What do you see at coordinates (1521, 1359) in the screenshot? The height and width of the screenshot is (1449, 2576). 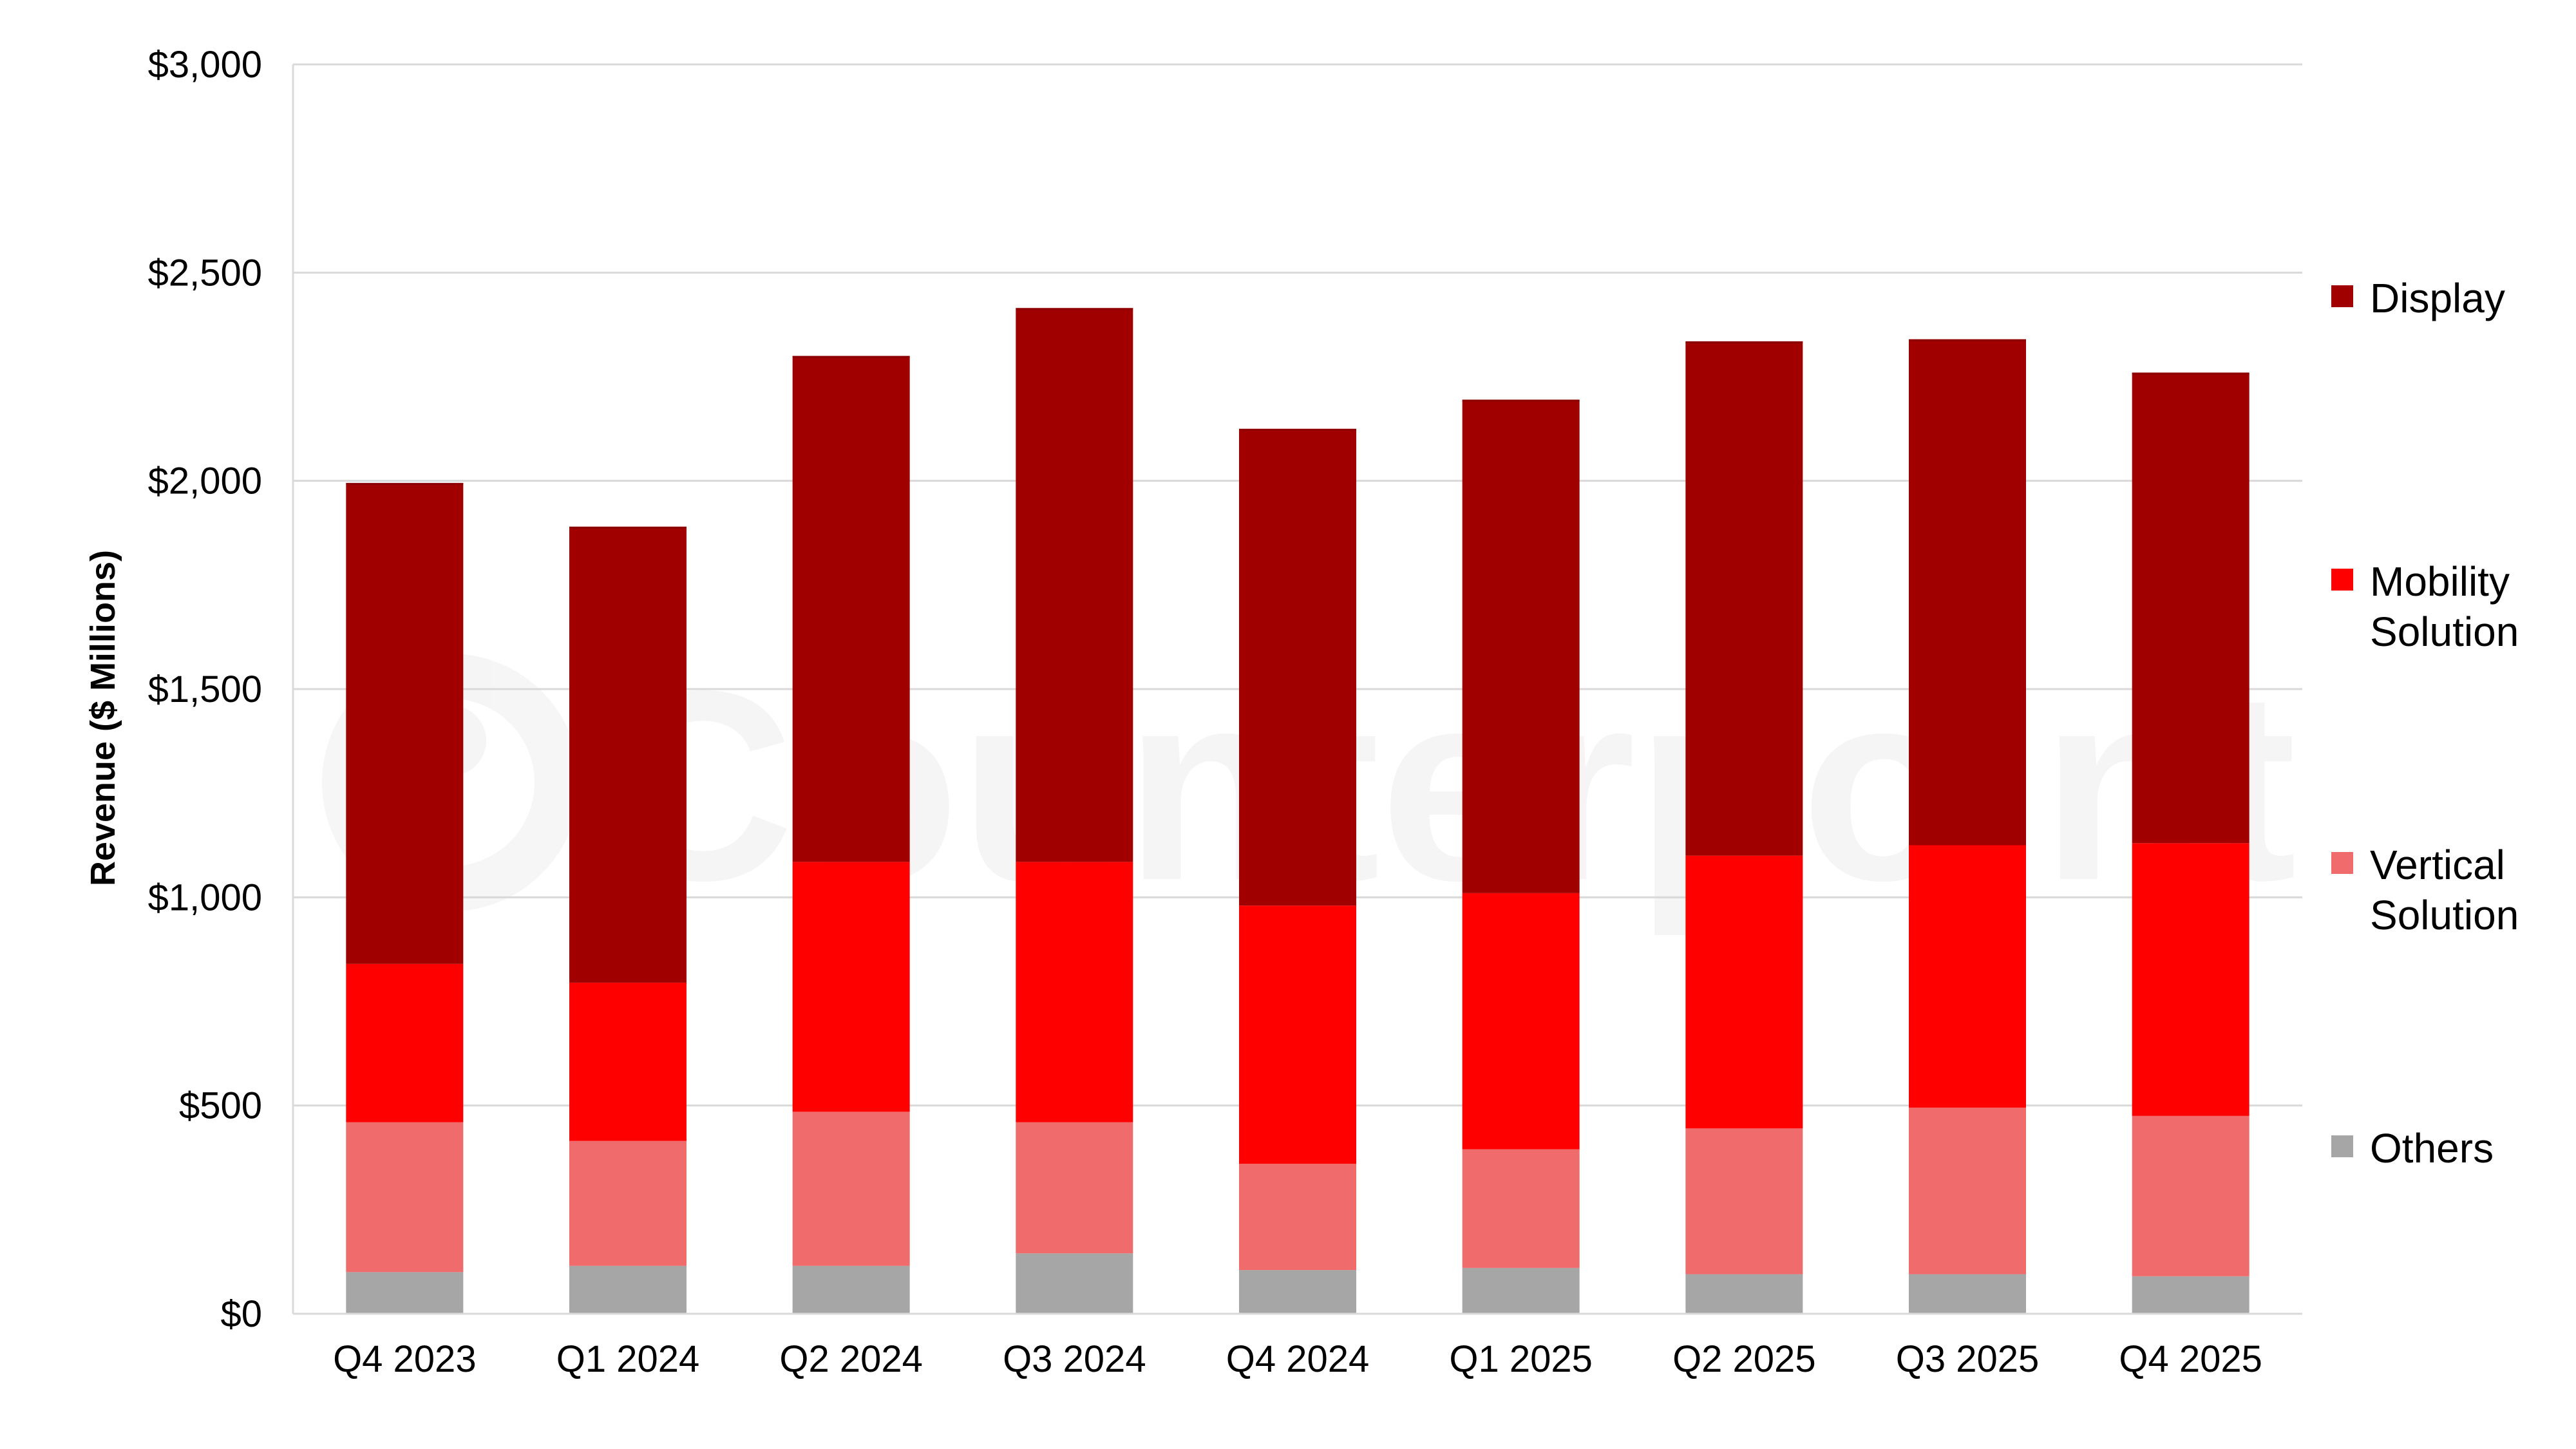 I see `x-tick-label: Q1 2025` at bounding box center [1521, 1359].